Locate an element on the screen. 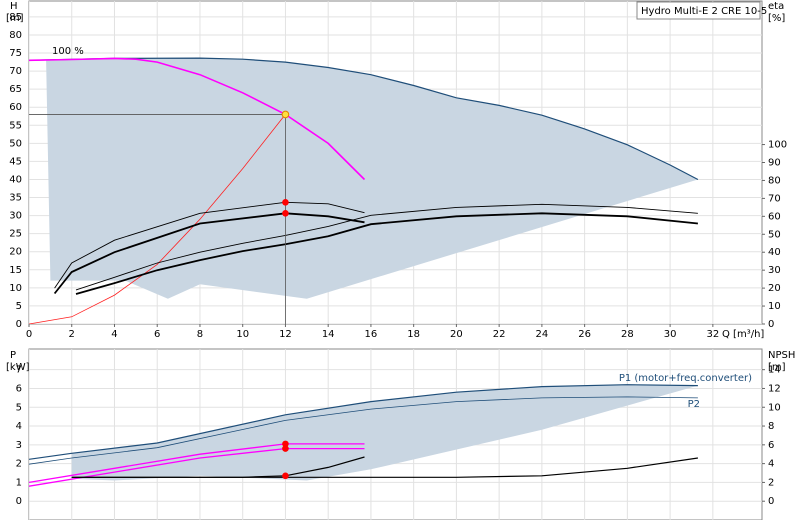  y2-tick-label: 90 is located at coordinates (774, 163).